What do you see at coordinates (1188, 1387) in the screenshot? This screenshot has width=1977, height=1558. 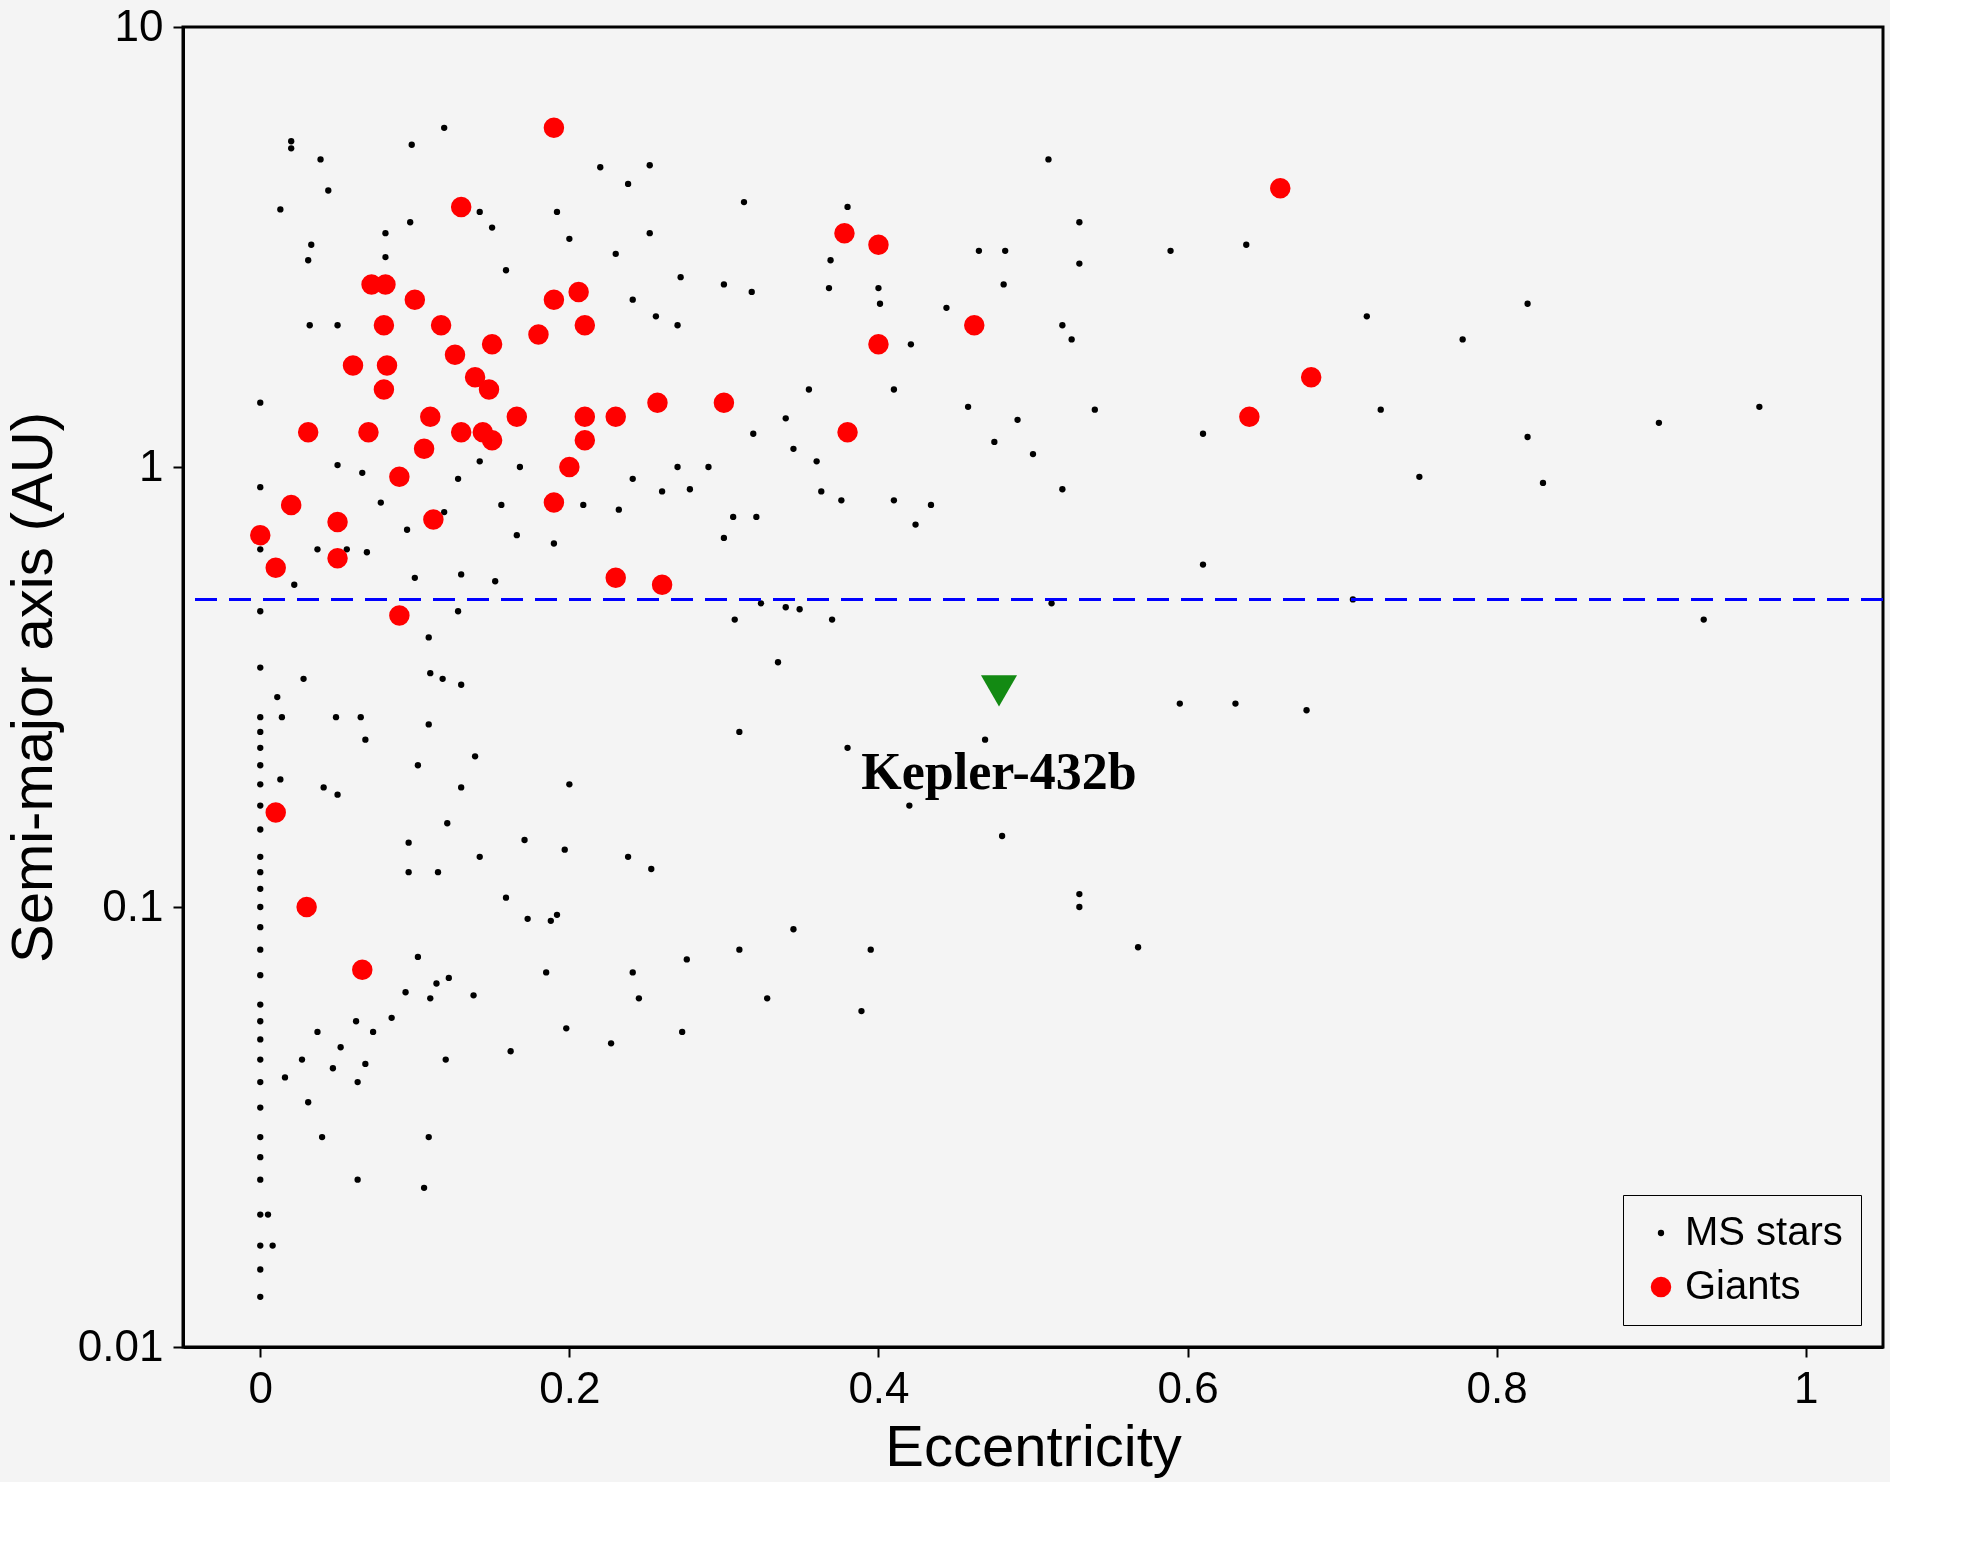 I see `x-tick-label: 0.6` at bounding box center [1188, 1387].